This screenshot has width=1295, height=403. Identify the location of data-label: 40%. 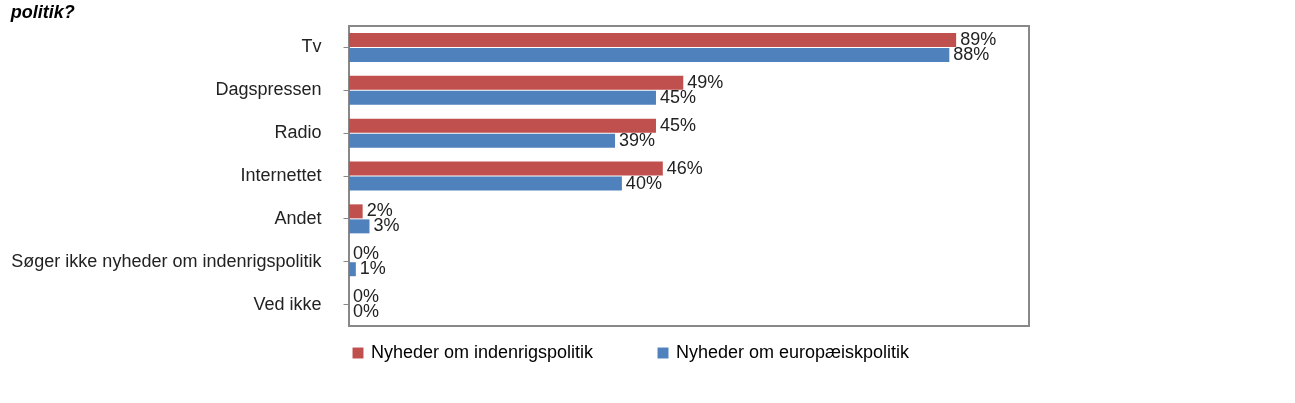
(643, 182).